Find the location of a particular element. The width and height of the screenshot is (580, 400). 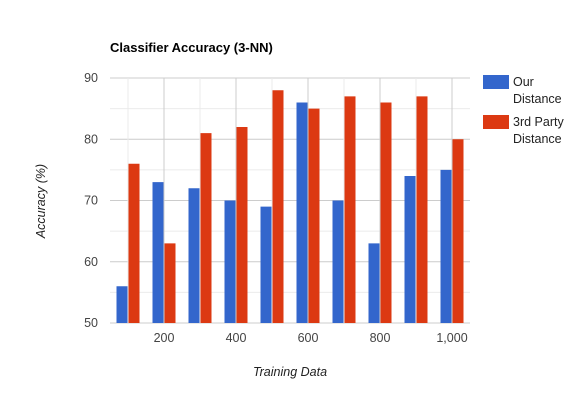

x-axis-title: Training Data is located at coordinates (290, 372).